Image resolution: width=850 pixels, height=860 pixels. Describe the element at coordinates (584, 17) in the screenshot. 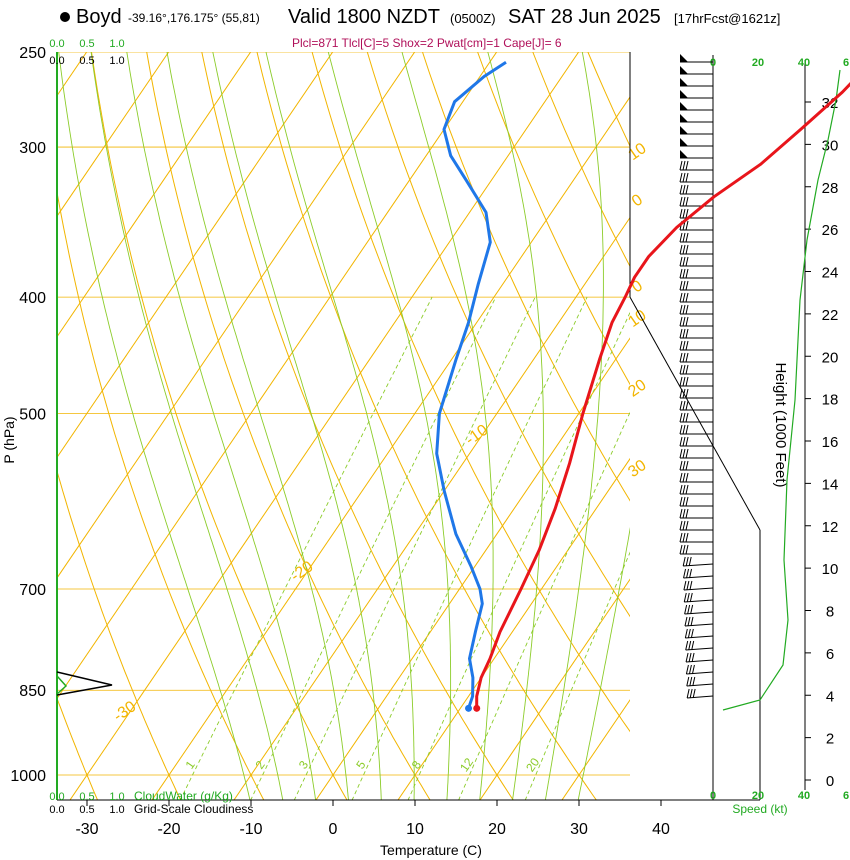

I see `valid-date: SAT 28 Jun 2025` at that location.